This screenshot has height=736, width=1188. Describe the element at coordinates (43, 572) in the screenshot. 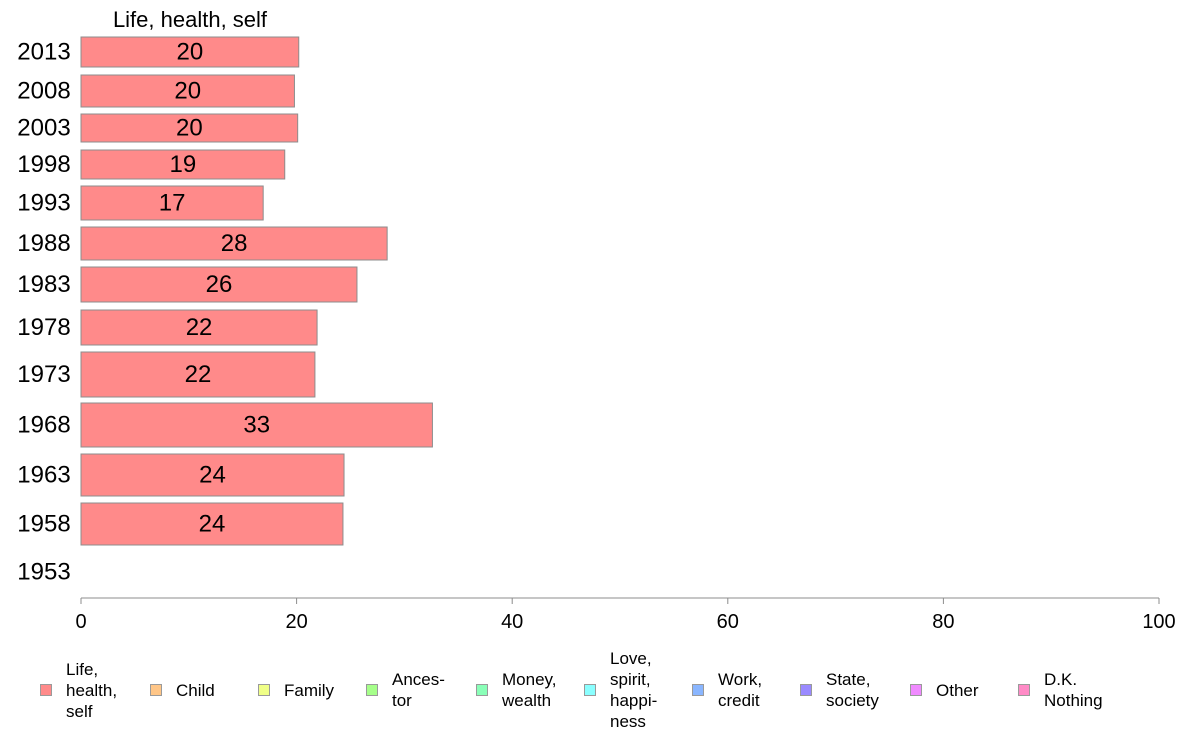

I see `category-label: 1953` at that location.